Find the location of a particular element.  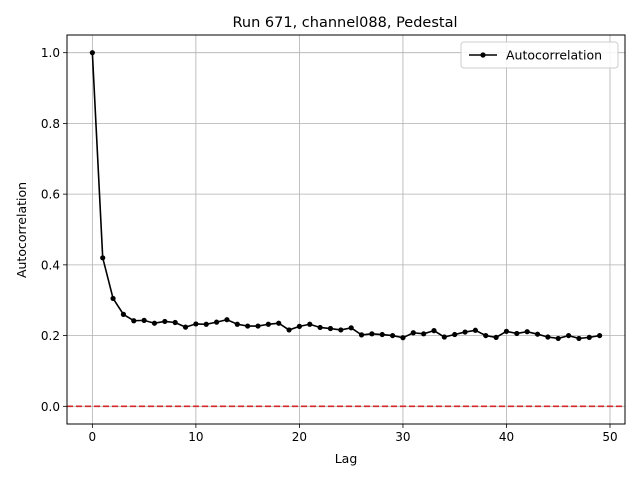

legend-box is located at coordinates (539, 55).